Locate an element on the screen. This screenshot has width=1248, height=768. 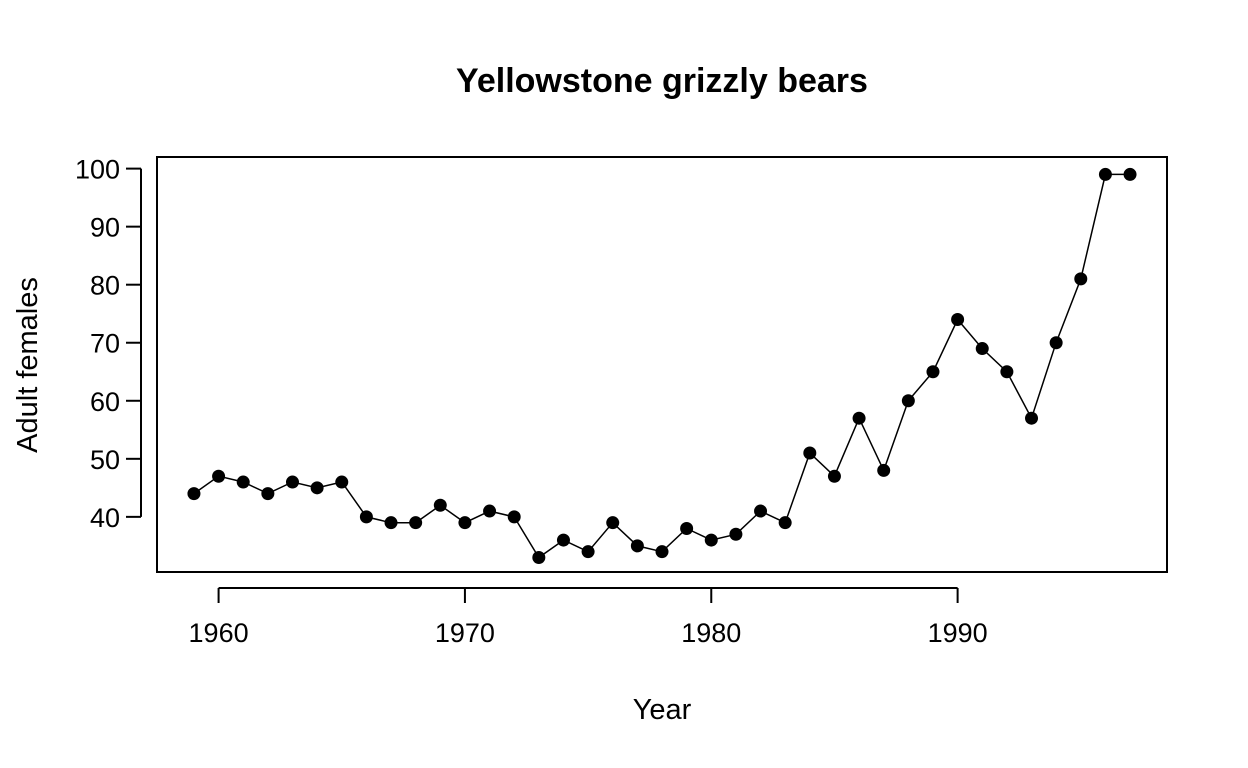
x-axis-label: Year is located at coordinates (662, 710).